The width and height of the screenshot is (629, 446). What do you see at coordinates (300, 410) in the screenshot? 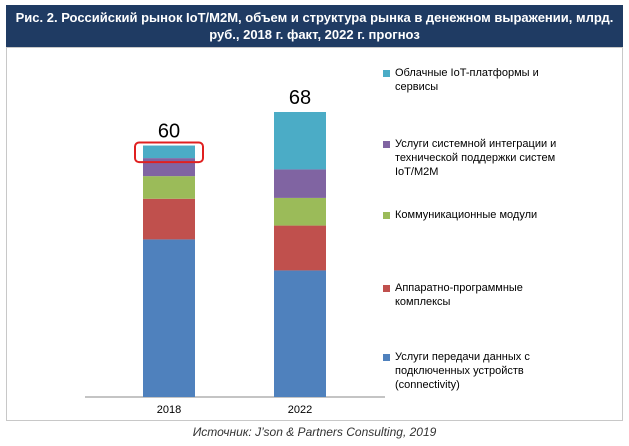
I see `x-tick-label: 2022` at bounding box center [300, 410].